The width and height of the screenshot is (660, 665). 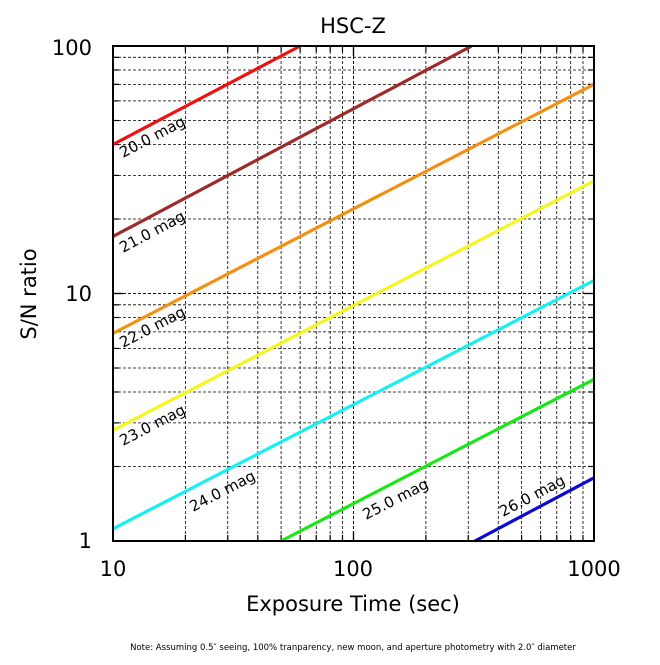 What do you see at coordinates (353, 26) in the screenshot?
I see `chart-title: HSC-Z` at bounding box center [353, 26].